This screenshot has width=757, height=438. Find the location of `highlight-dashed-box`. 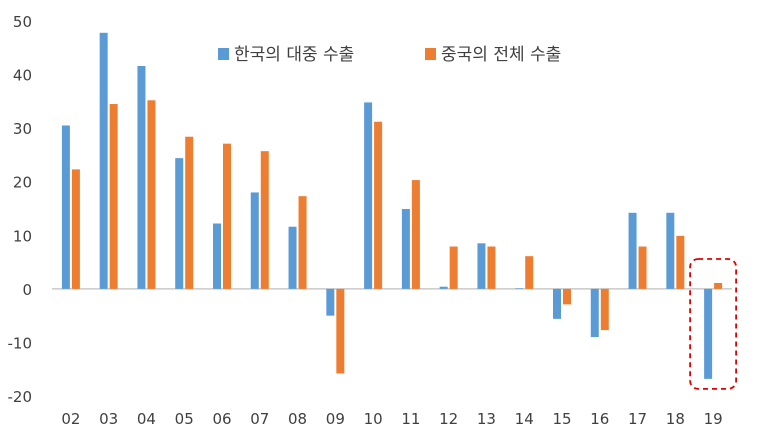

highlight-dashed-box is located at coordinates (713, 324).